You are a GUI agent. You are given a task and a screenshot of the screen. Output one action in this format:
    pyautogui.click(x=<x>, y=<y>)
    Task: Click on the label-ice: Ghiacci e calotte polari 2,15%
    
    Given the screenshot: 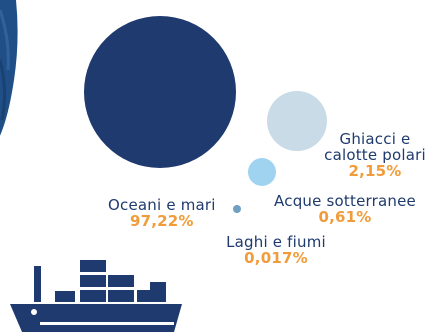 What is the action you would take?
    pyautogui.click(x=375, y=155)
    